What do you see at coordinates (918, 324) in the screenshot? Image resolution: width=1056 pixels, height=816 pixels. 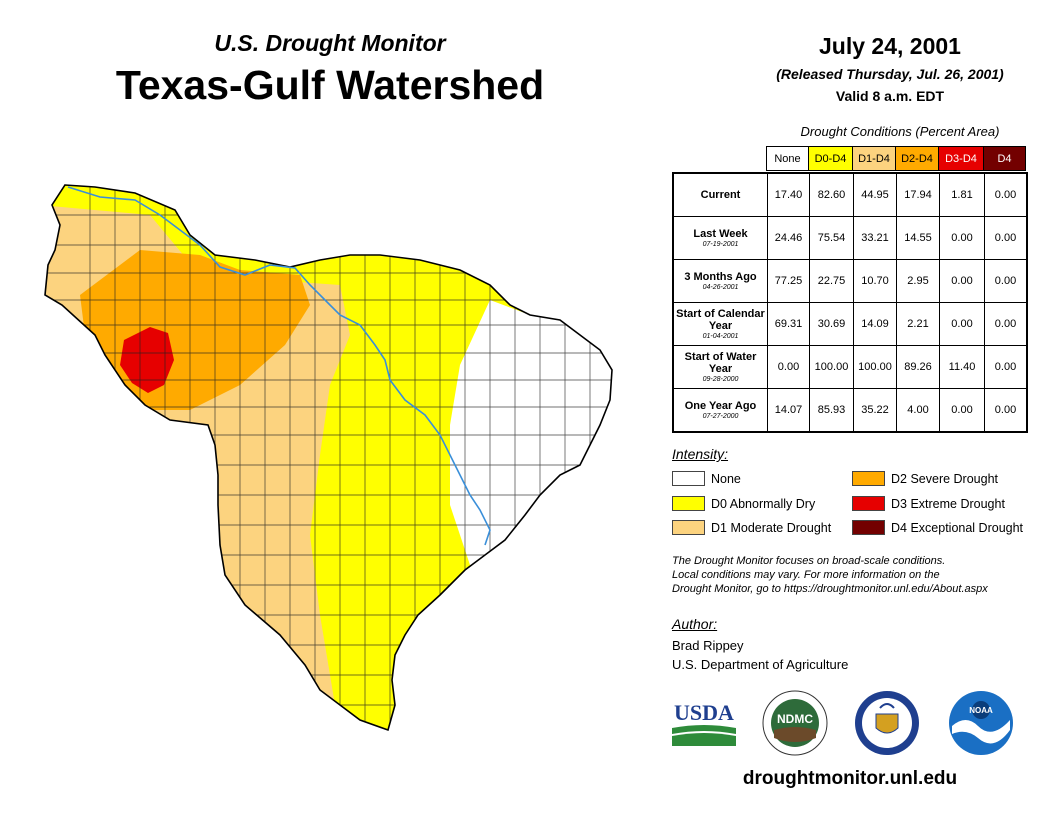 I see `table-cell: 2.21` at bounding box center [918, 324].